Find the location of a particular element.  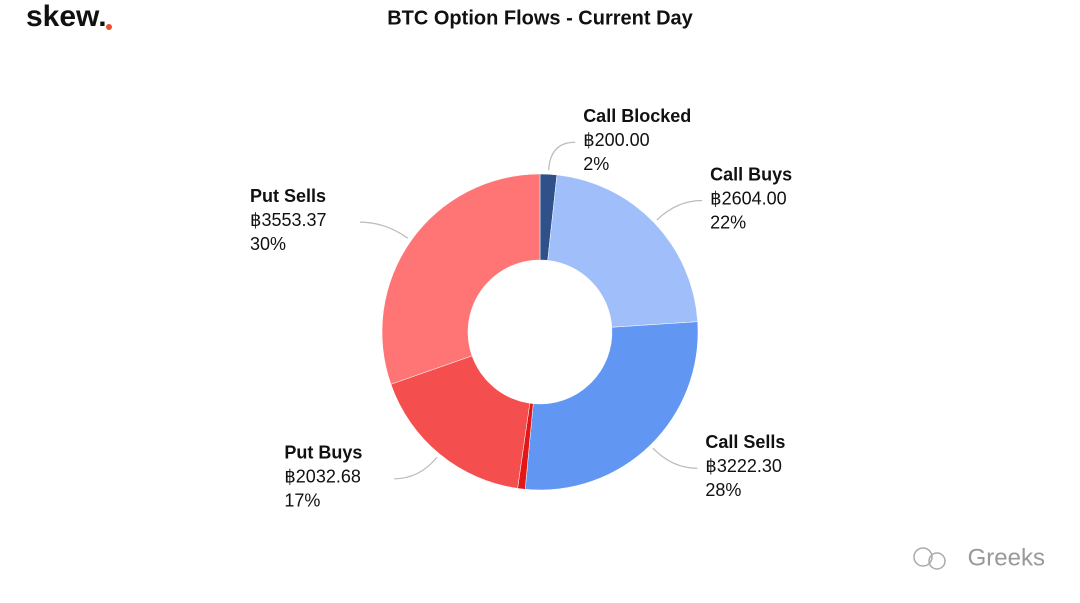

slice-percent: 22% is located at coordinates (728, 222).